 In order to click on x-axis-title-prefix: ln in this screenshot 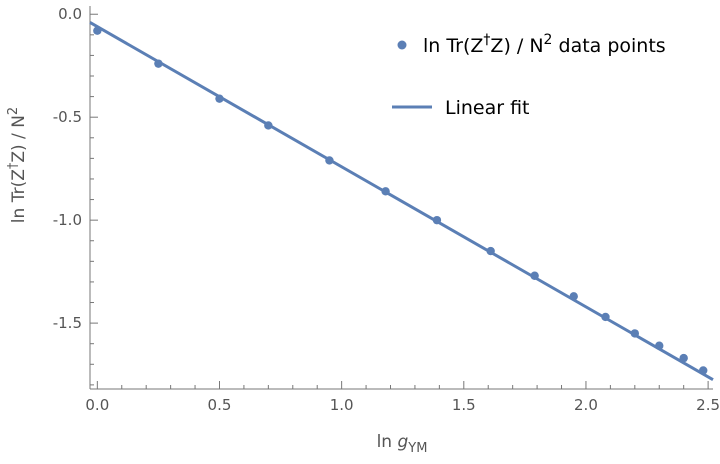, I will do `click(387, 442)`.